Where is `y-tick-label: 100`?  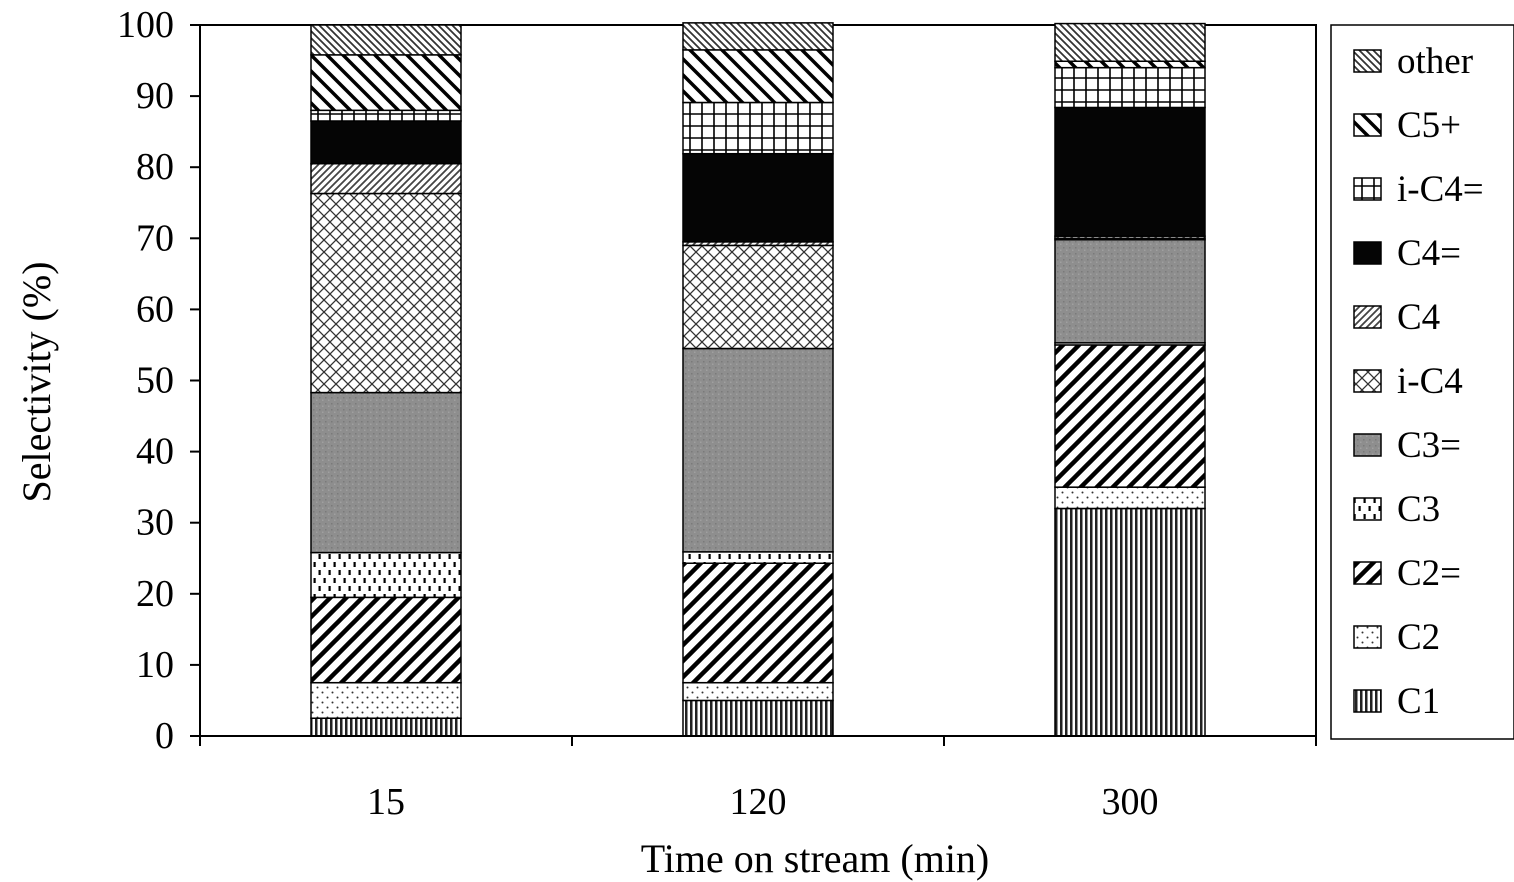 y-tick-label: 100 is located at coordinates (145, 25).